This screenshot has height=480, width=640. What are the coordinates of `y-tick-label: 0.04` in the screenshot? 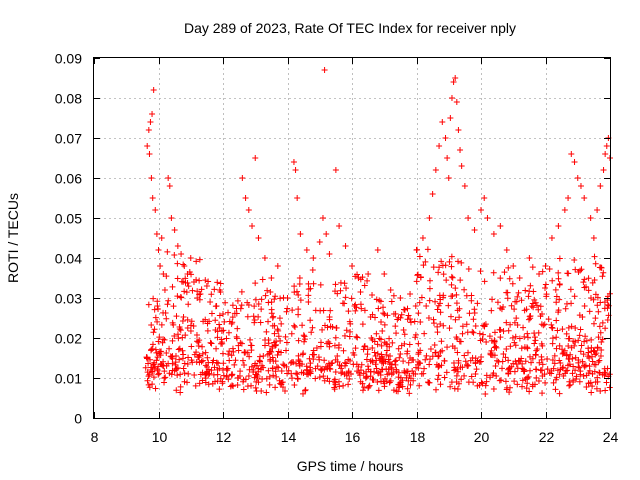 It's located at (68, 259).